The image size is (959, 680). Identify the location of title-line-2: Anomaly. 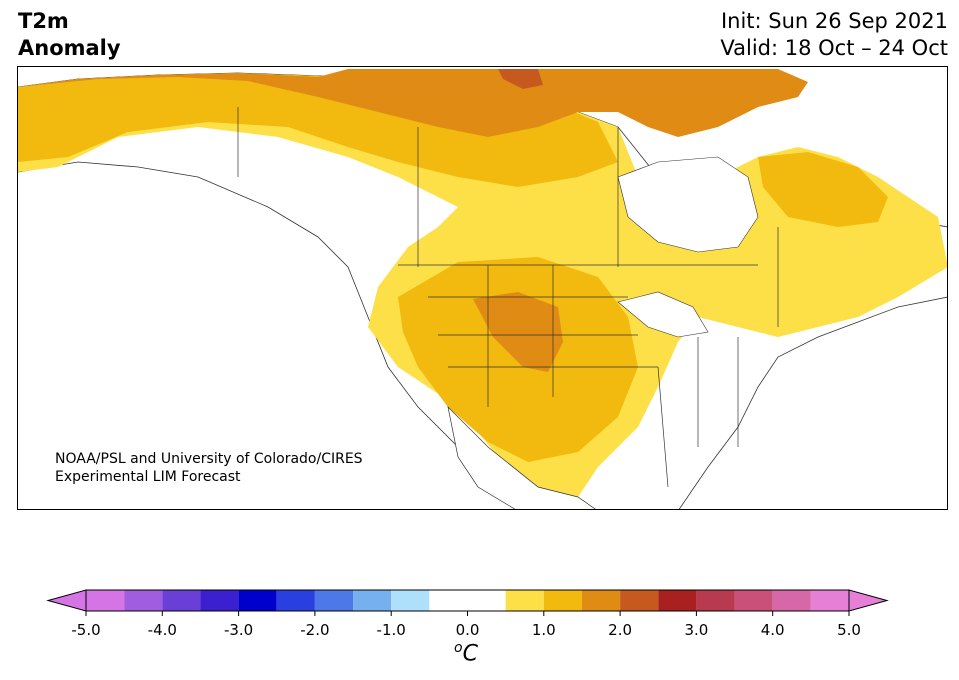
(69, 48).